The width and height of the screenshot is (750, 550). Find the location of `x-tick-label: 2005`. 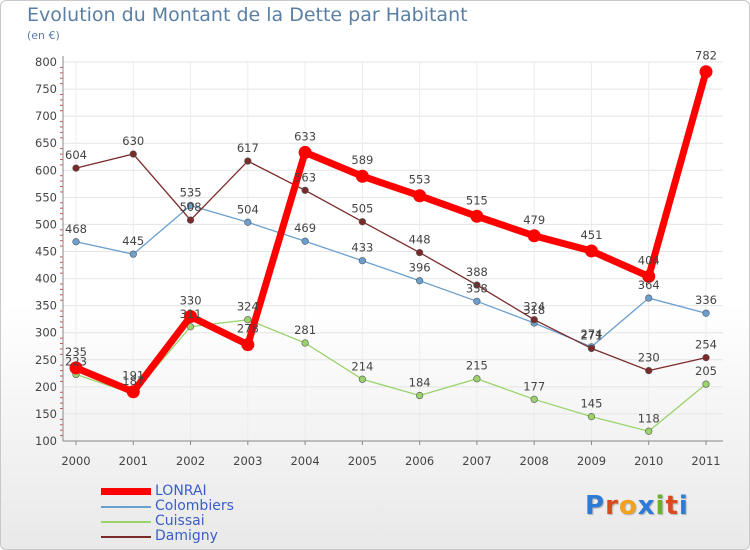

x-tick-label: 2005 is located at coordinates (362, 461).